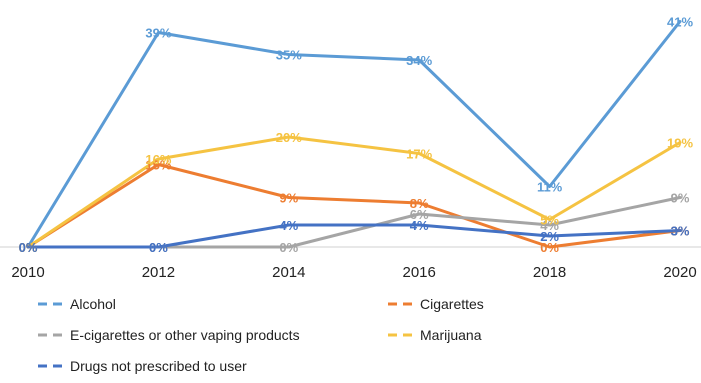 The width and height of the screenshot is (701, 383). What do you see at coordinates (549, 236) in the screenshot?
I see `data-label: 2%` at bounding box center [549, 236].